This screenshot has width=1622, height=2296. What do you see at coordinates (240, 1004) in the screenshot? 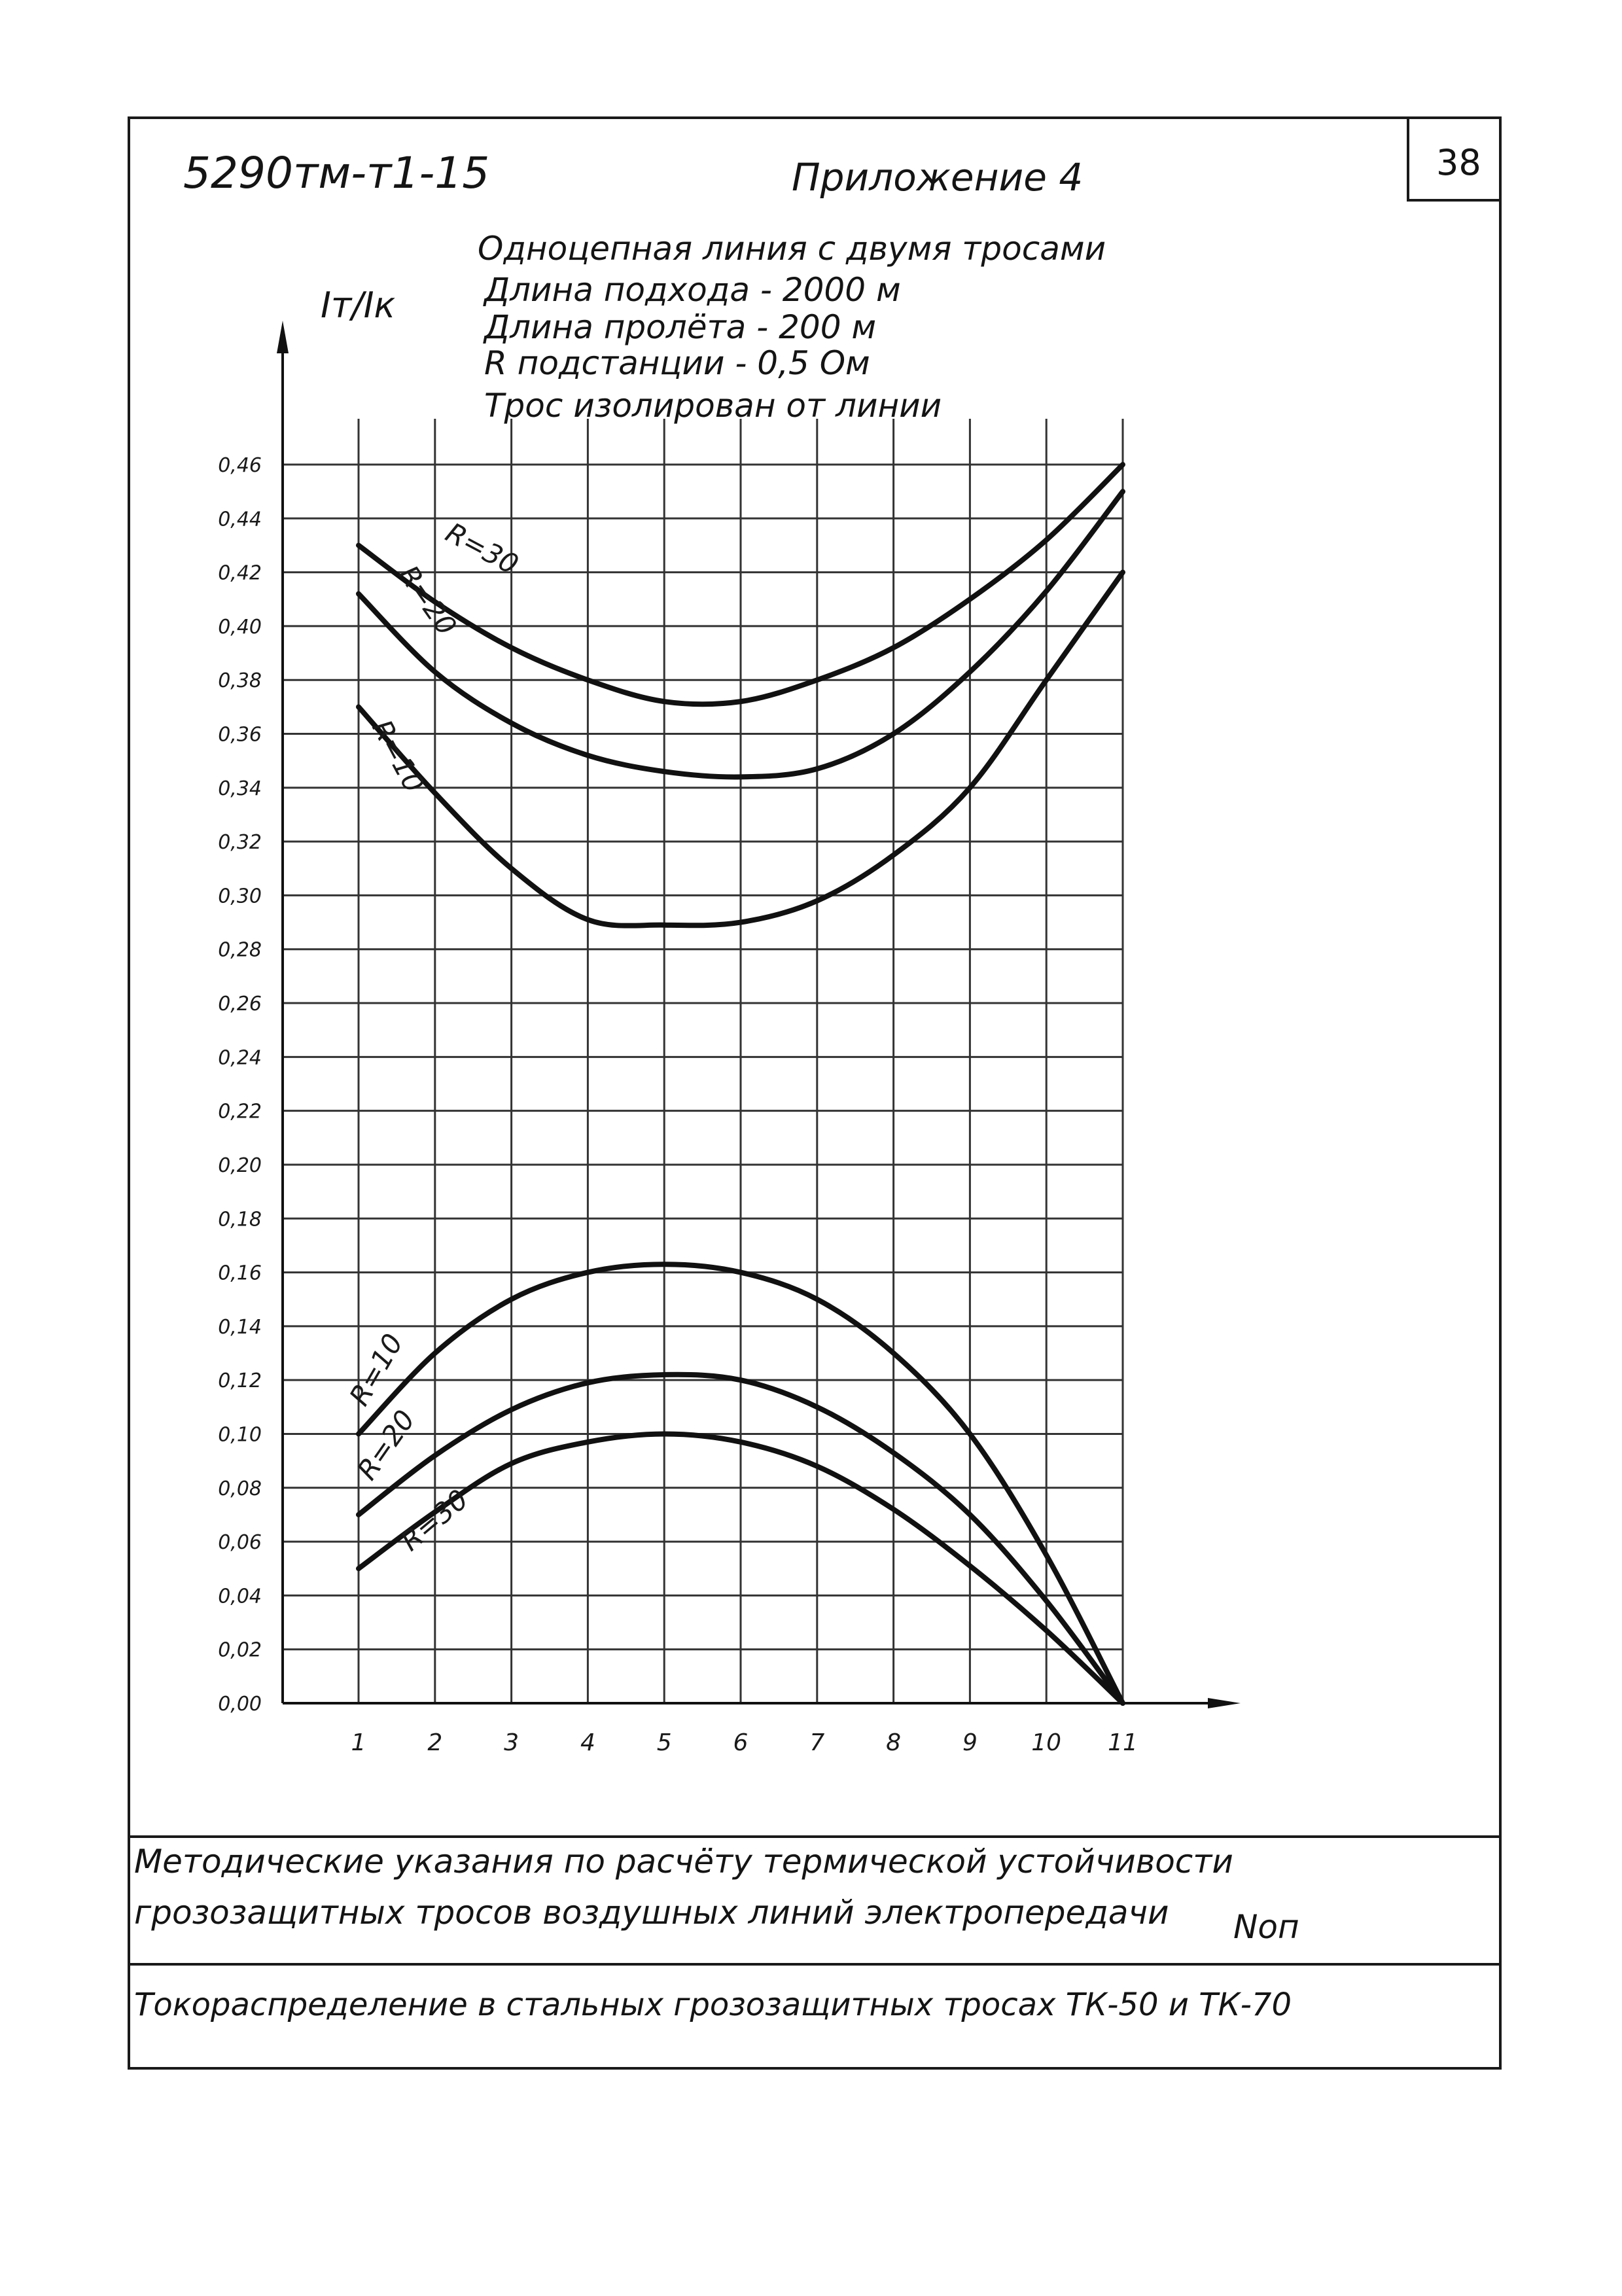
I see `y-tick-label: 0,26` at bounding box center [240, 1004].